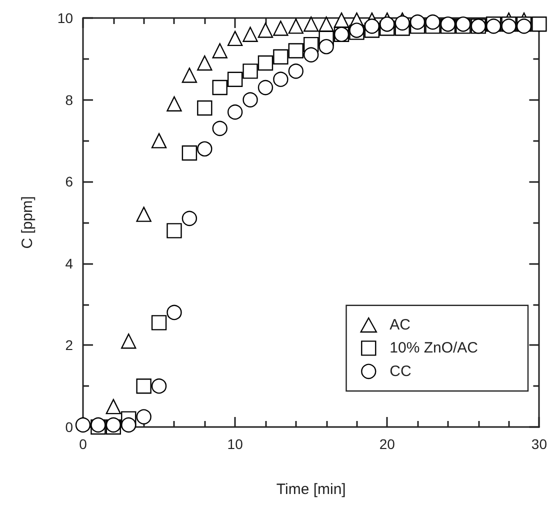  What do you see at coordinates (65, 18) in the screenshot?
I see `y-tick-label: 10` at bounding box center [65, 18].